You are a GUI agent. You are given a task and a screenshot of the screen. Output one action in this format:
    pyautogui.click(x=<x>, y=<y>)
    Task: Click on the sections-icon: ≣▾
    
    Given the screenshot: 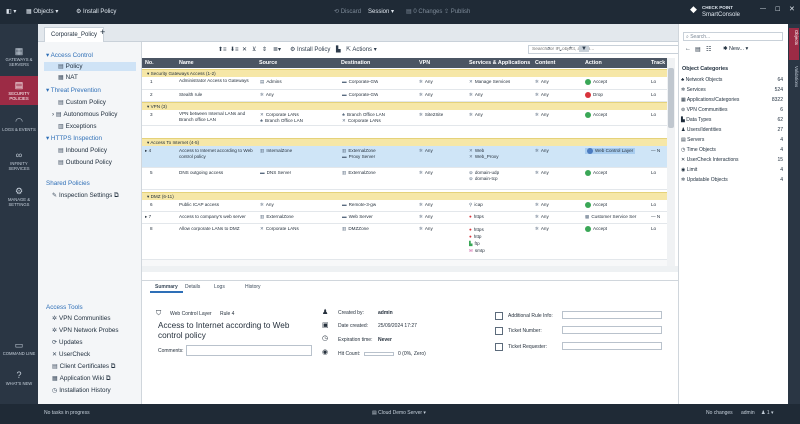 What is the action you would take?
    pyautogui.click(x=277, y=50)
    